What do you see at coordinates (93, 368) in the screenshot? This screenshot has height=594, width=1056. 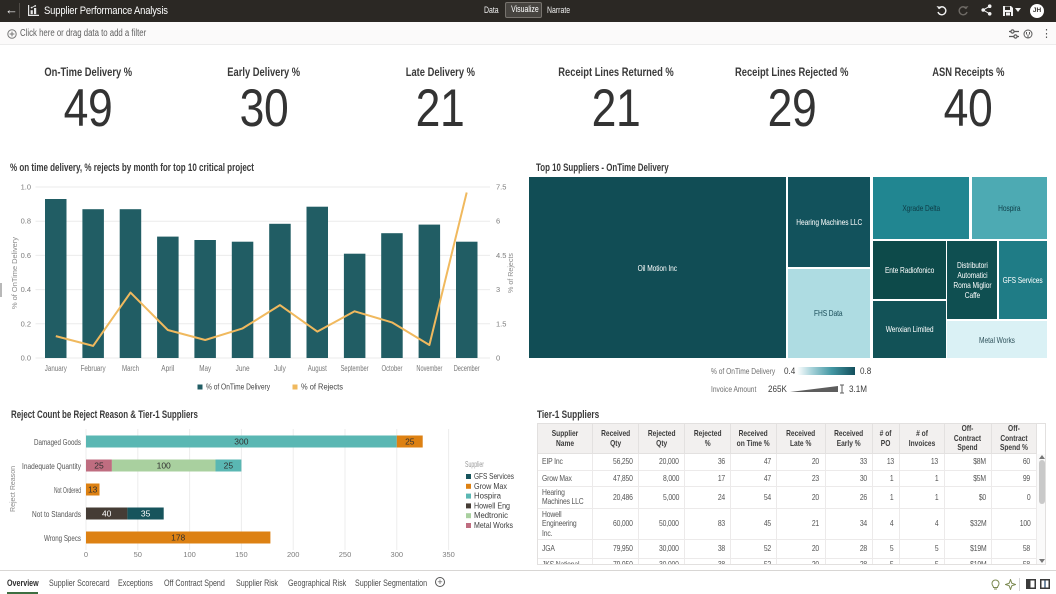 I see `svg-text: February` at bounding box center [93, 368].